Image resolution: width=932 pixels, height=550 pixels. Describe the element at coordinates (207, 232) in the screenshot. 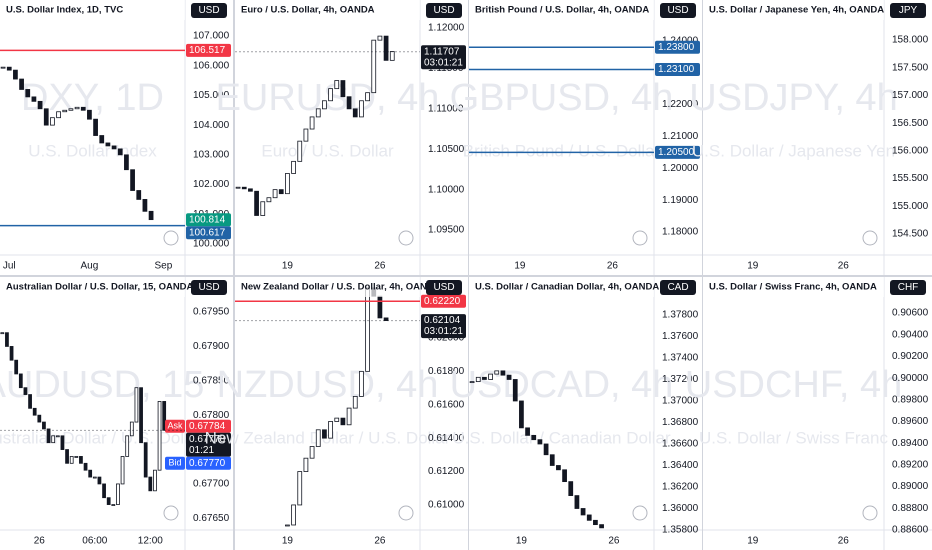

I see `price-label: 100.617` at that location.